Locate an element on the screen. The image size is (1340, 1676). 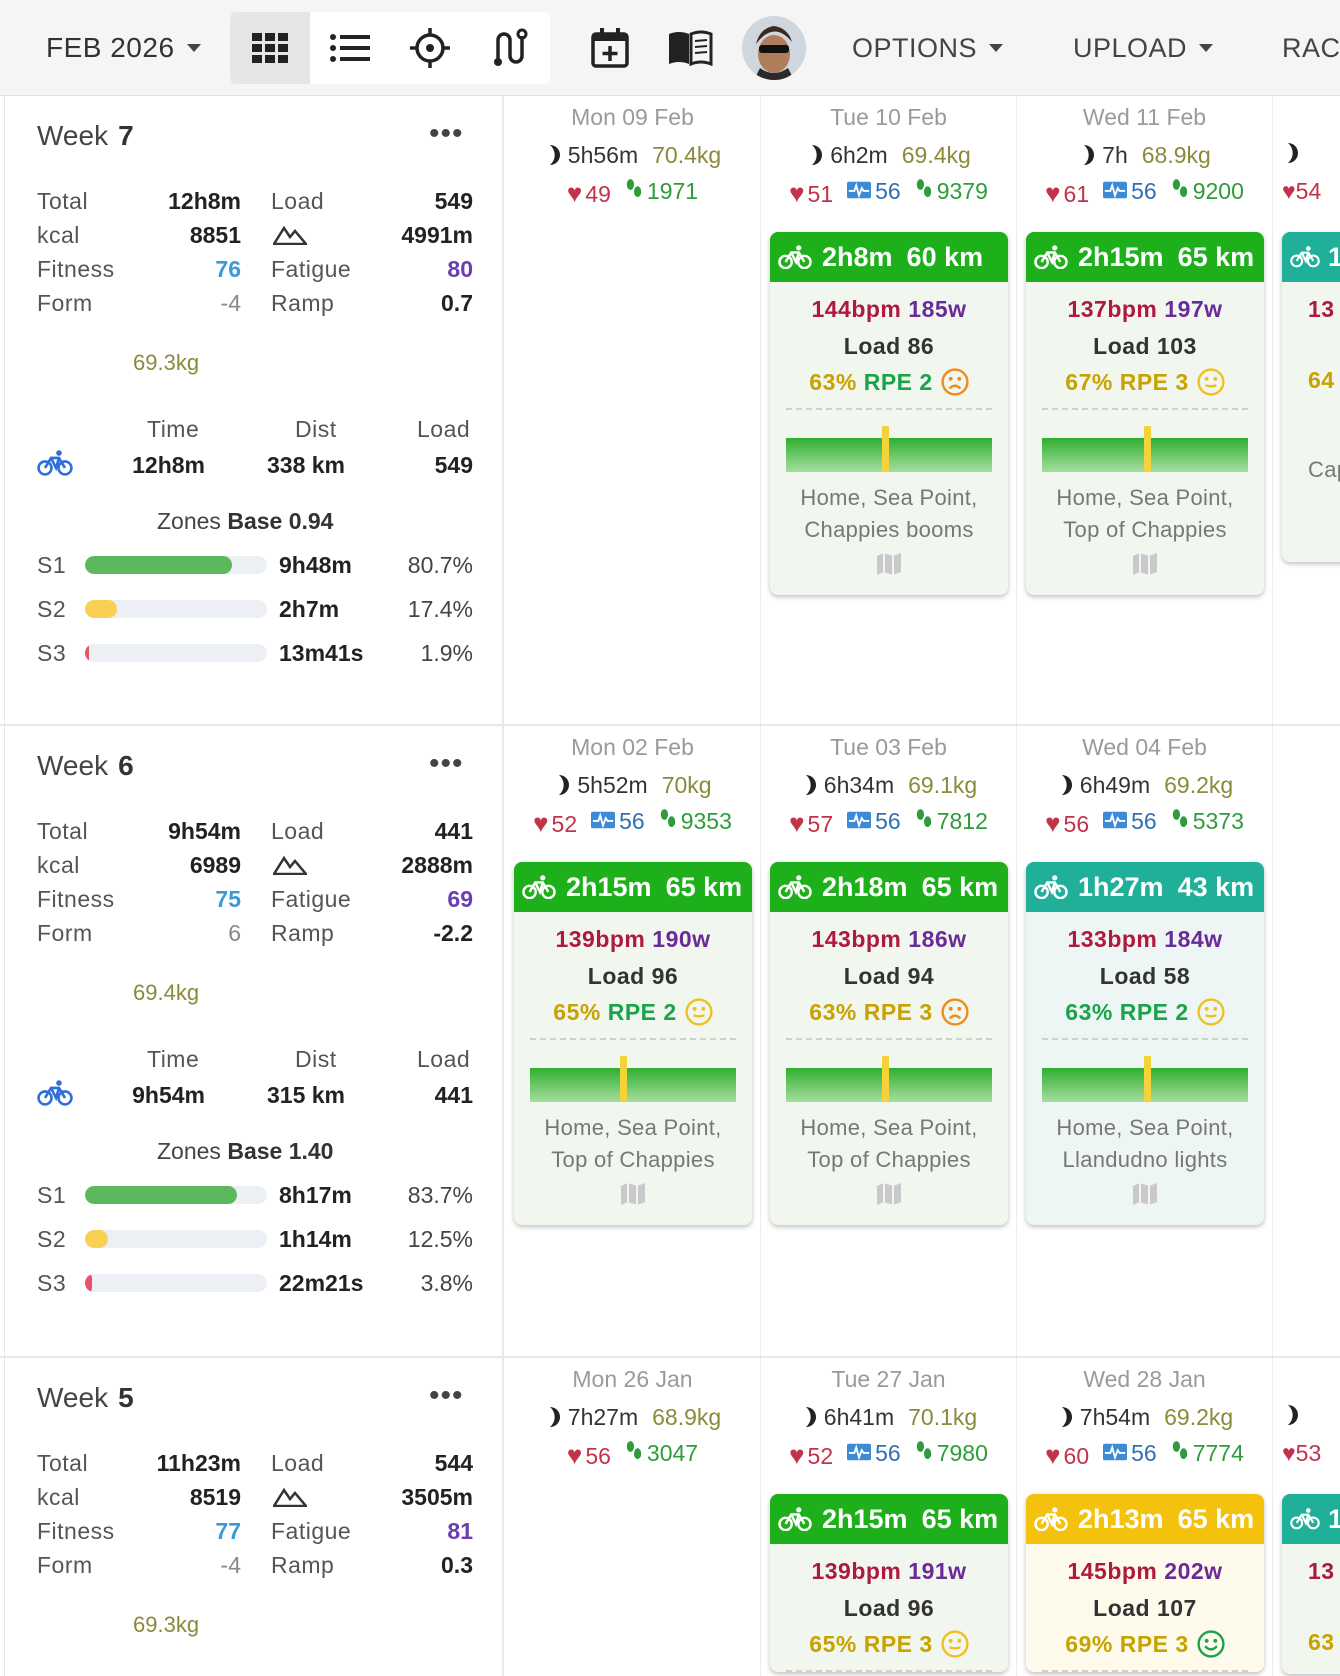
month-selector: FEB 2026 is located at coordinates (123, 48).